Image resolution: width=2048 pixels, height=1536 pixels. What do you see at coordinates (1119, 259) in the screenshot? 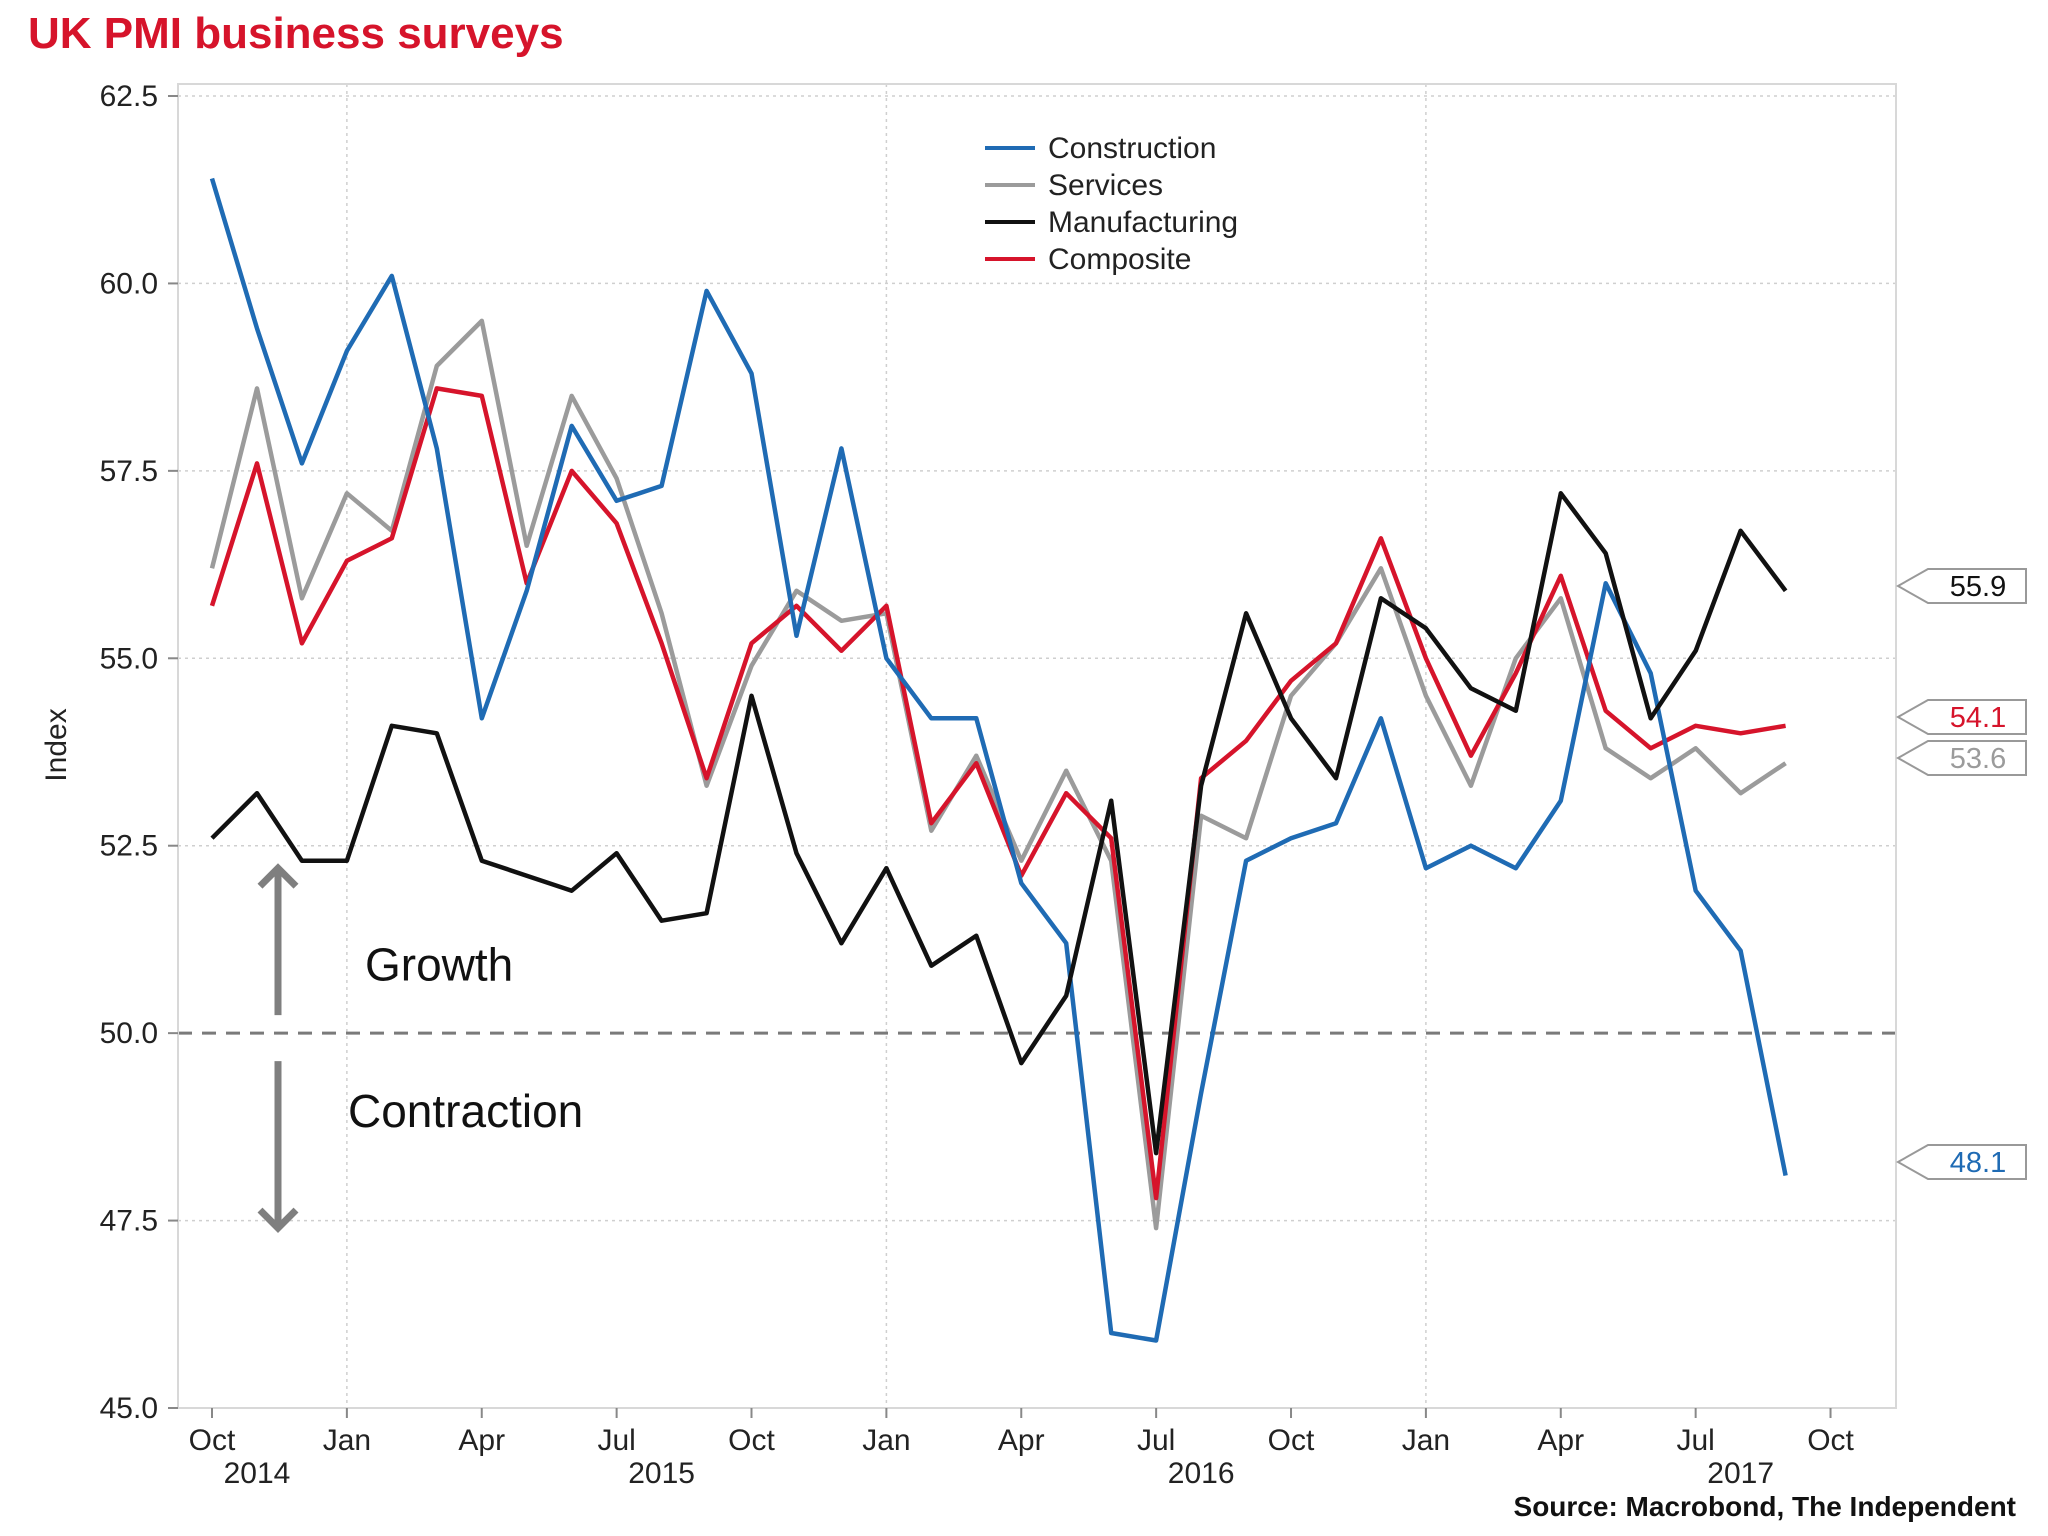
I see `legend-label-composite: Composite` at bounding box center [1119, 259].